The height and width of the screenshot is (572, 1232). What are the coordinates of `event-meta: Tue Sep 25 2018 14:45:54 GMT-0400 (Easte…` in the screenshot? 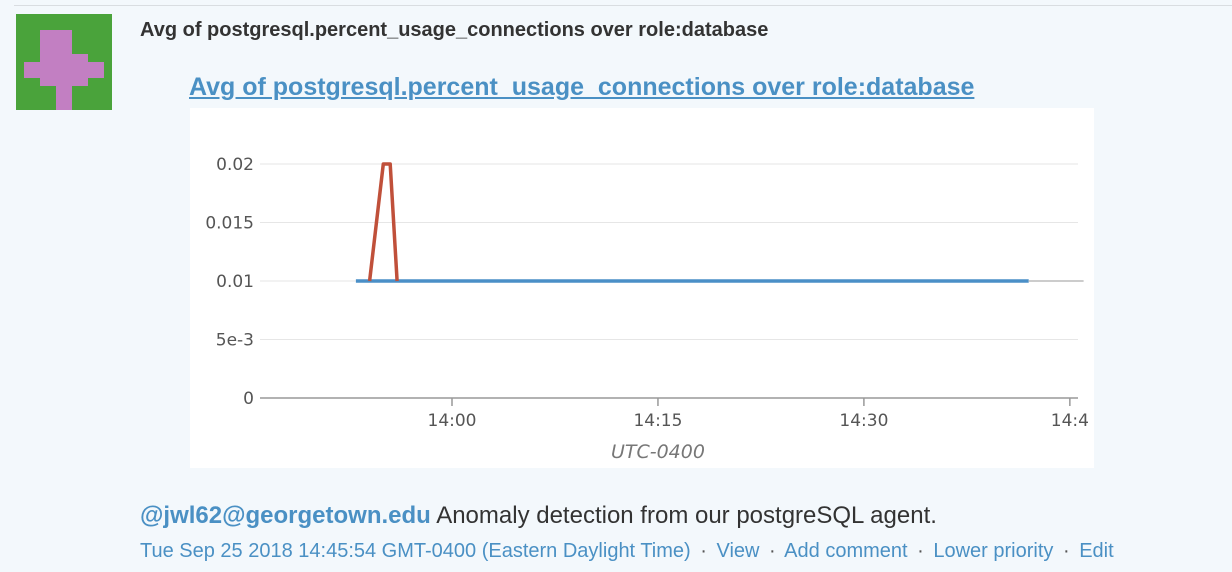 It's located at (627, 551).